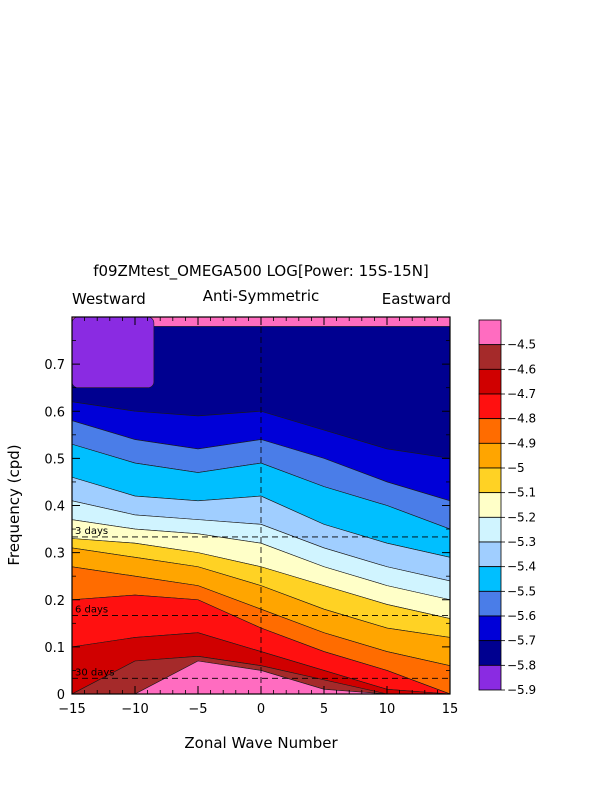  What do you see at coordinates (521, 690) in the screenshot?
I see `colorbar-label-15: −5.9` at bounding box center [521, 690].